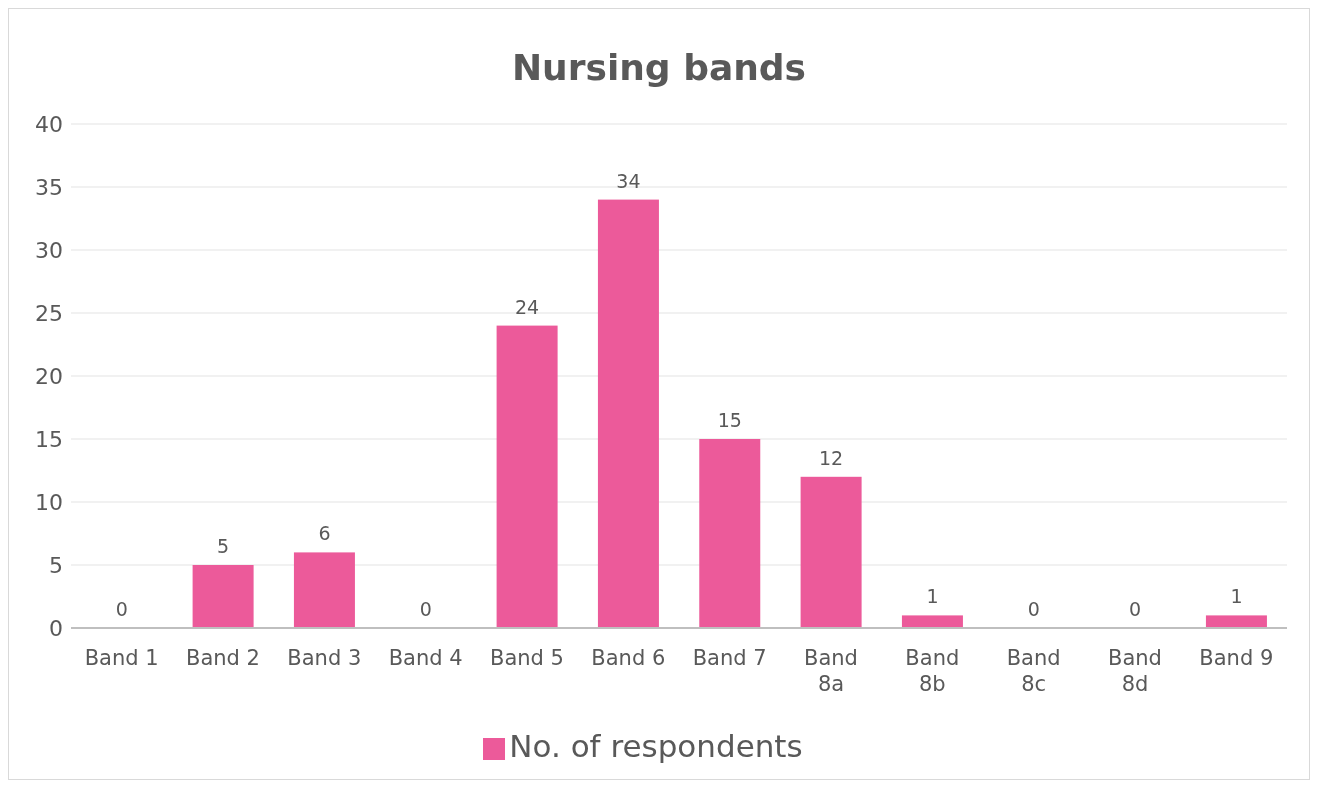 The image size is (1323, 790). I want to click on x-tick-label: Band 3, so click(324, 657).